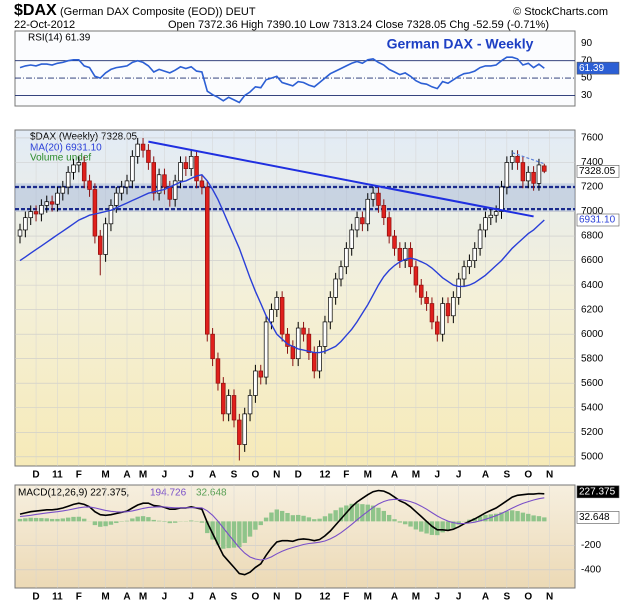 The height and width of the screenshot is (601, 620). I want to click on histogram-legend: 32.648, so click(211, 493).